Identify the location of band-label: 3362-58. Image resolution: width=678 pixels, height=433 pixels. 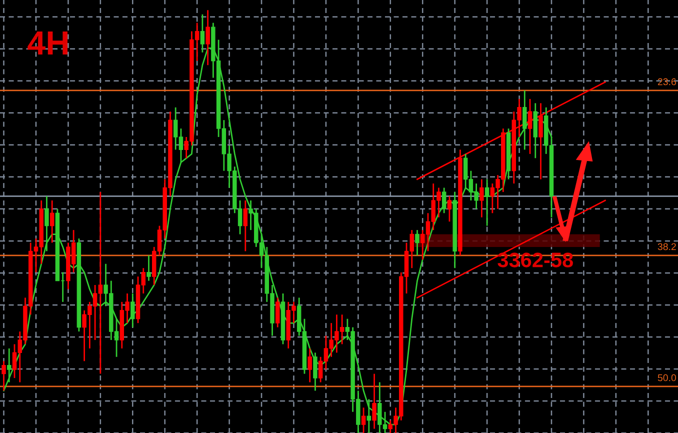
(535, 260).